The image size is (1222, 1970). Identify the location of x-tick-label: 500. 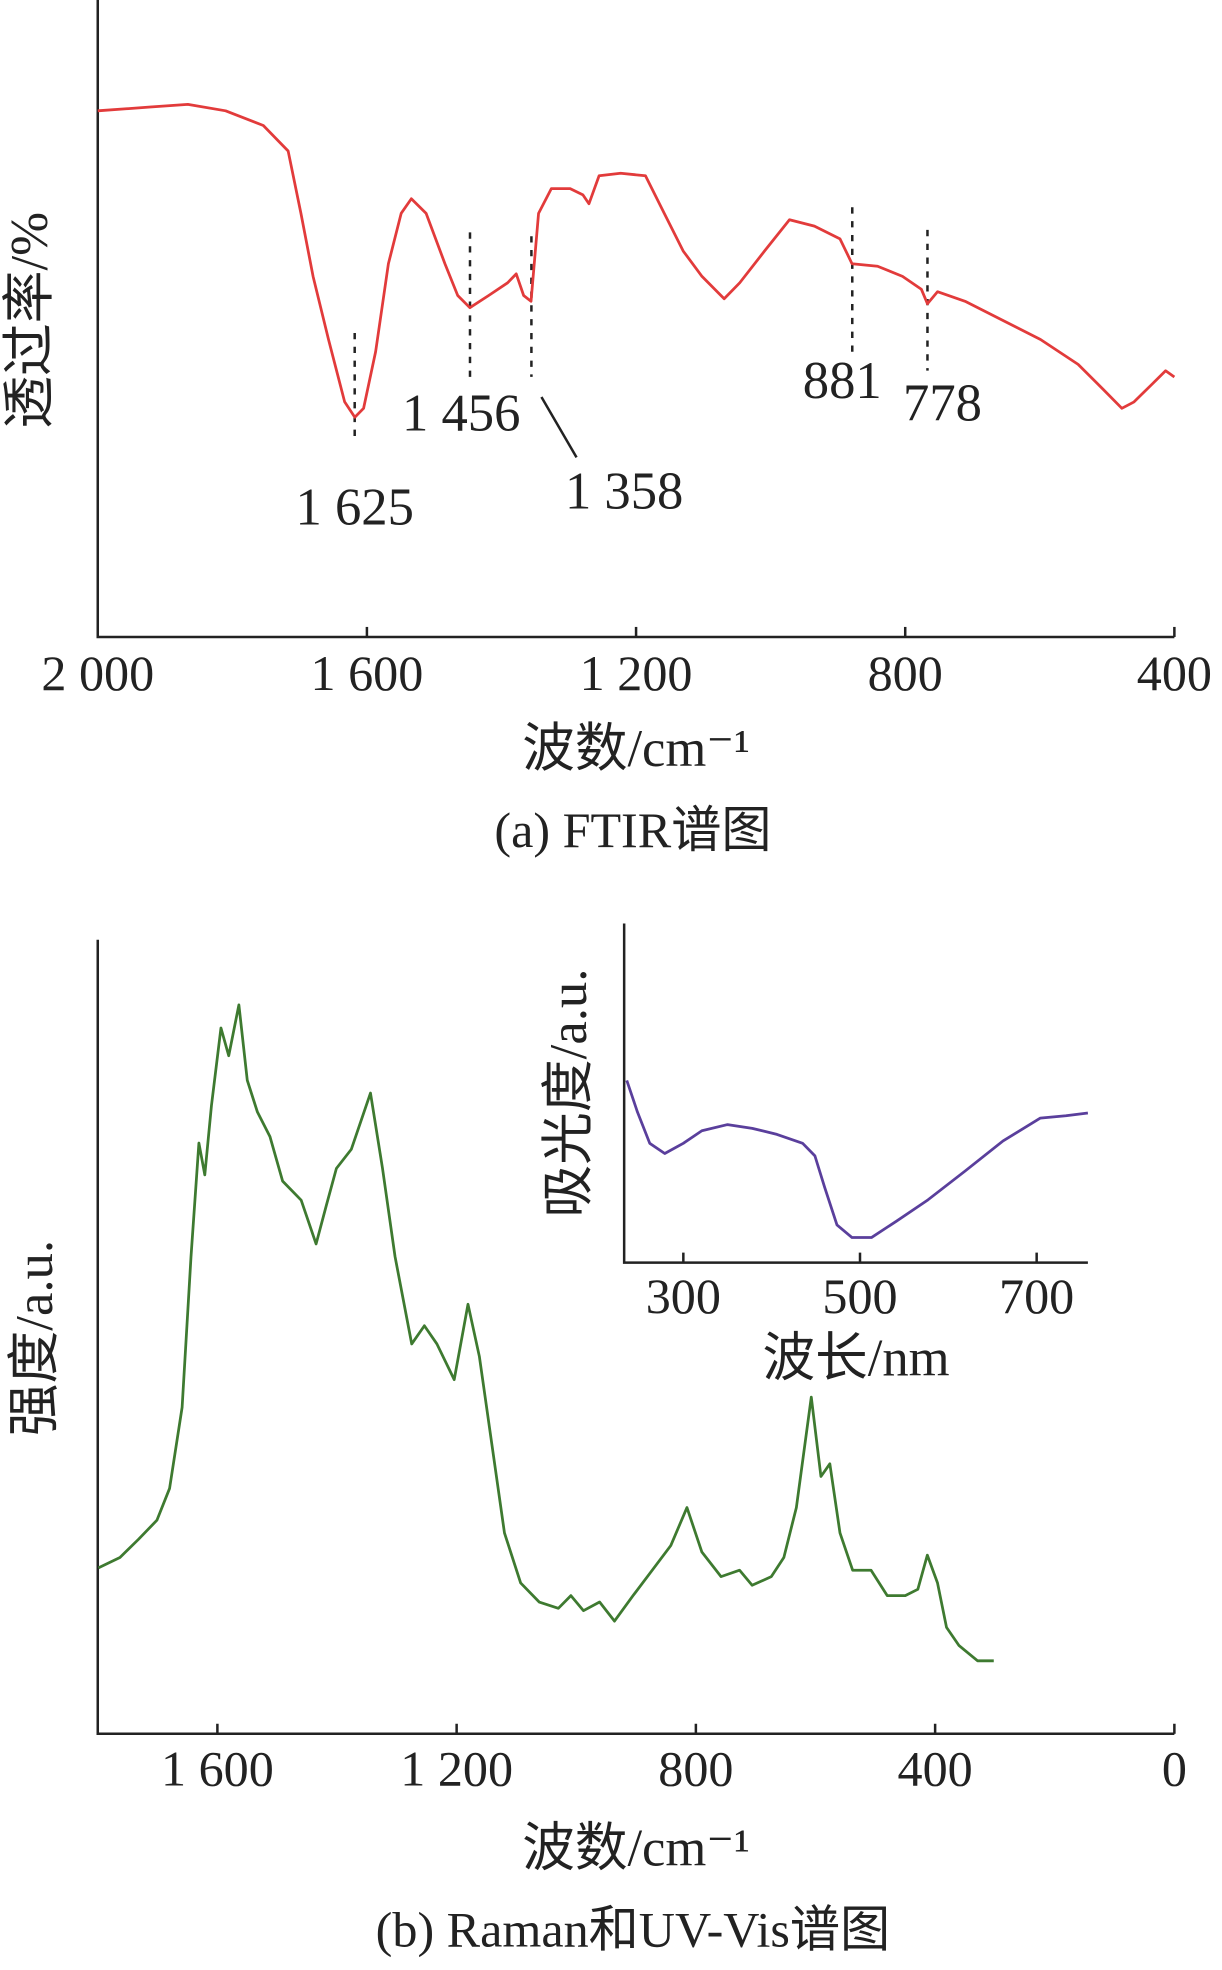
(859, 1296).